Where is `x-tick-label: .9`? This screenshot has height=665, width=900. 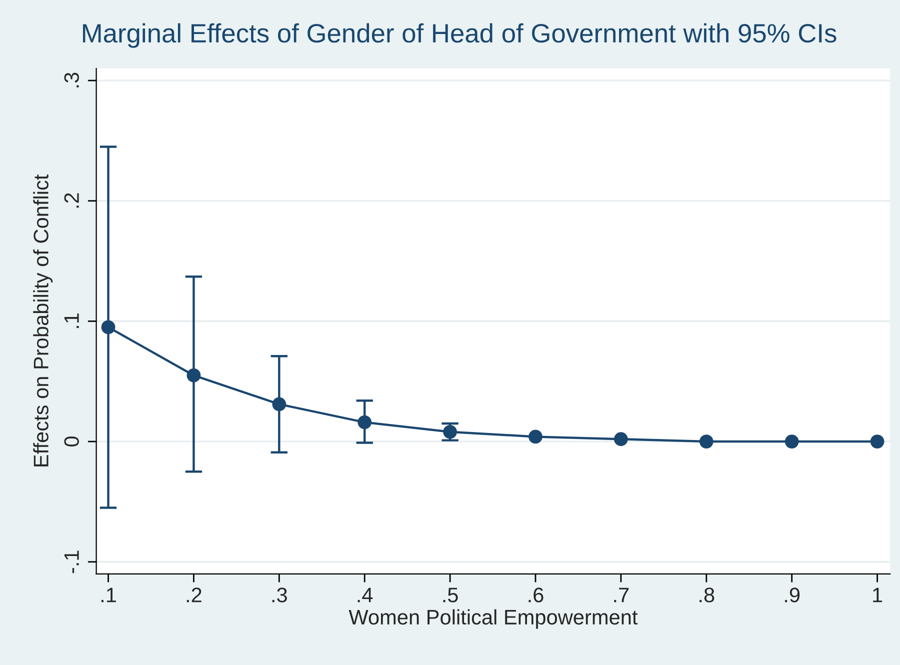
x-tick-label: .9 is located at coordinates (792, 595).